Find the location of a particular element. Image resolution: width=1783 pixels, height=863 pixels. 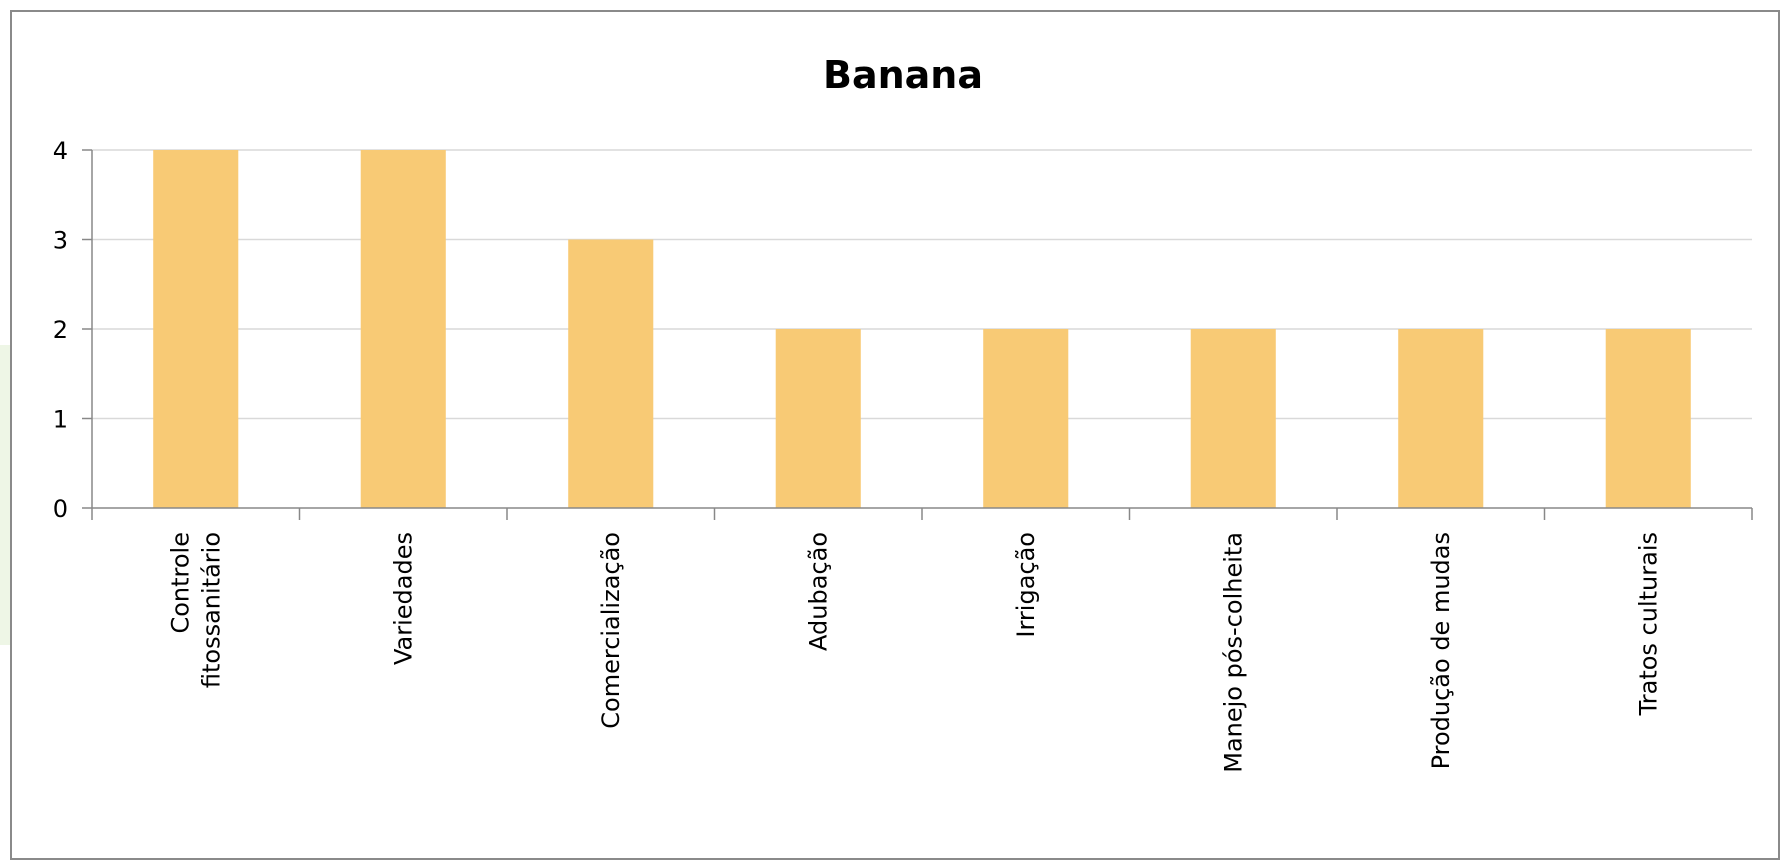

x-tick-label-line: Produção de mudas is located at coordinates (1441, 650).